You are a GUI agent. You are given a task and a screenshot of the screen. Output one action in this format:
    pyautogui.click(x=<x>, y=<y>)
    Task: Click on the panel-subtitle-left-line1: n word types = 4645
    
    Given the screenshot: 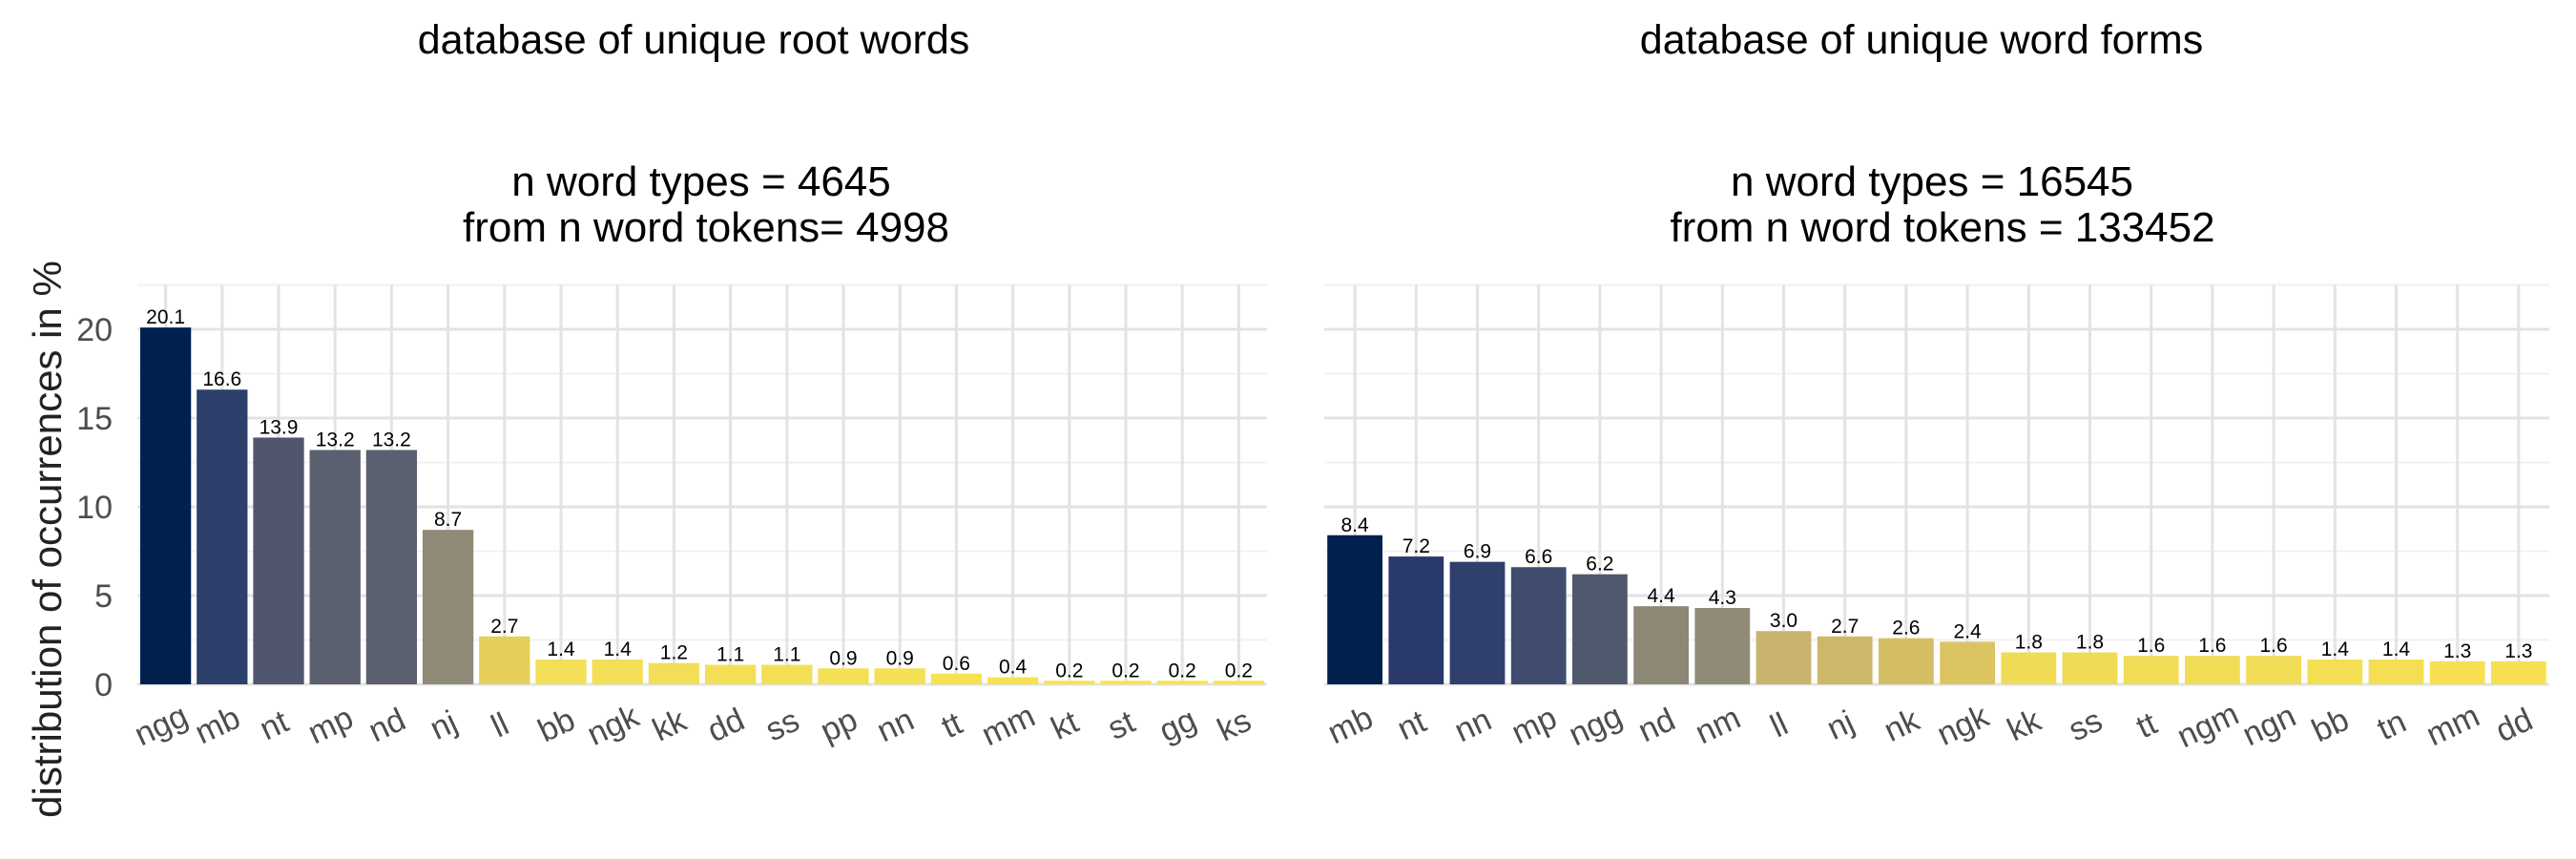 What is the action you would take?
    pyautogui.click(x=701, y=181)
    